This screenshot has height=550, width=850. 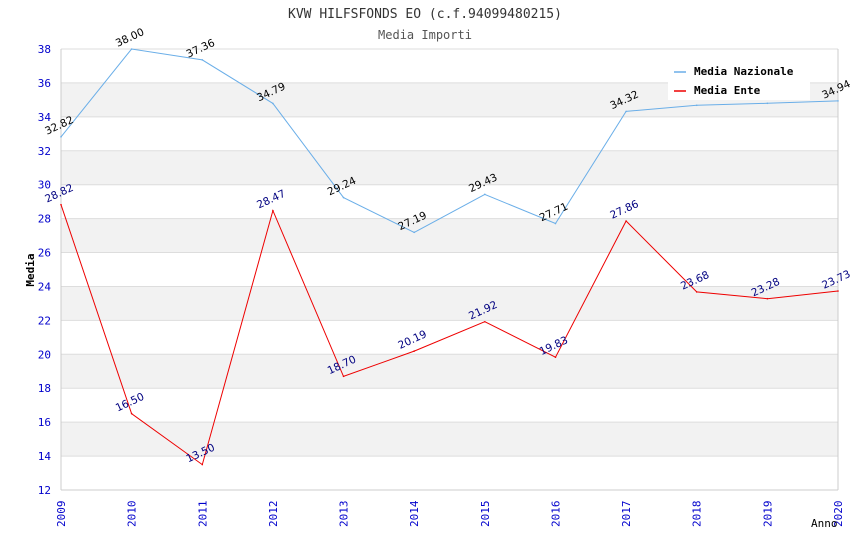 I want to click on chart-title: KVW HILFSFONDS EO (c.f.94099480215), so click(x=425, y=14).